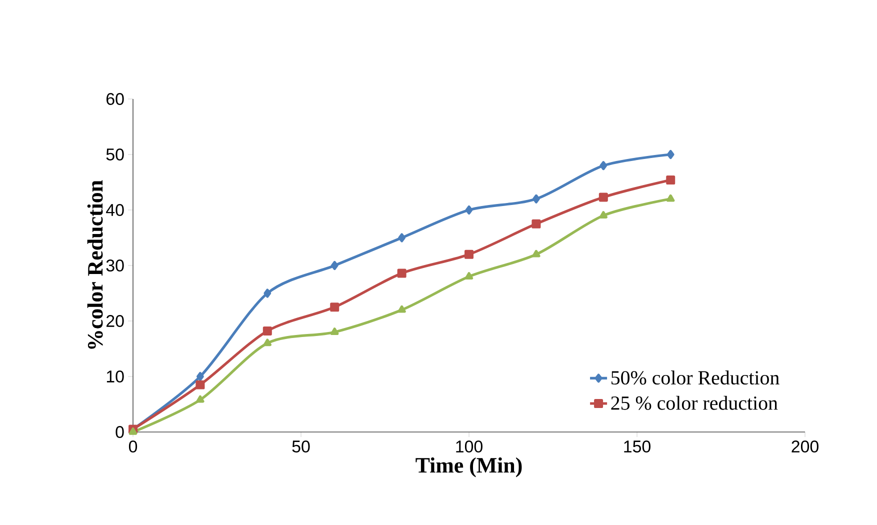 The width and height of the screenshot is (877, 525). I want to click on x-axis-title: Time (Min), so click(469, 467).